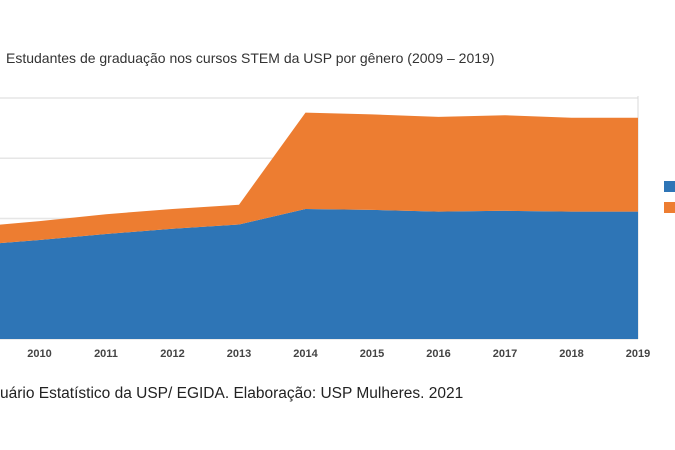  Describe the element at coordinates (669, 197) in the screenshot. I see `legend` at that location.